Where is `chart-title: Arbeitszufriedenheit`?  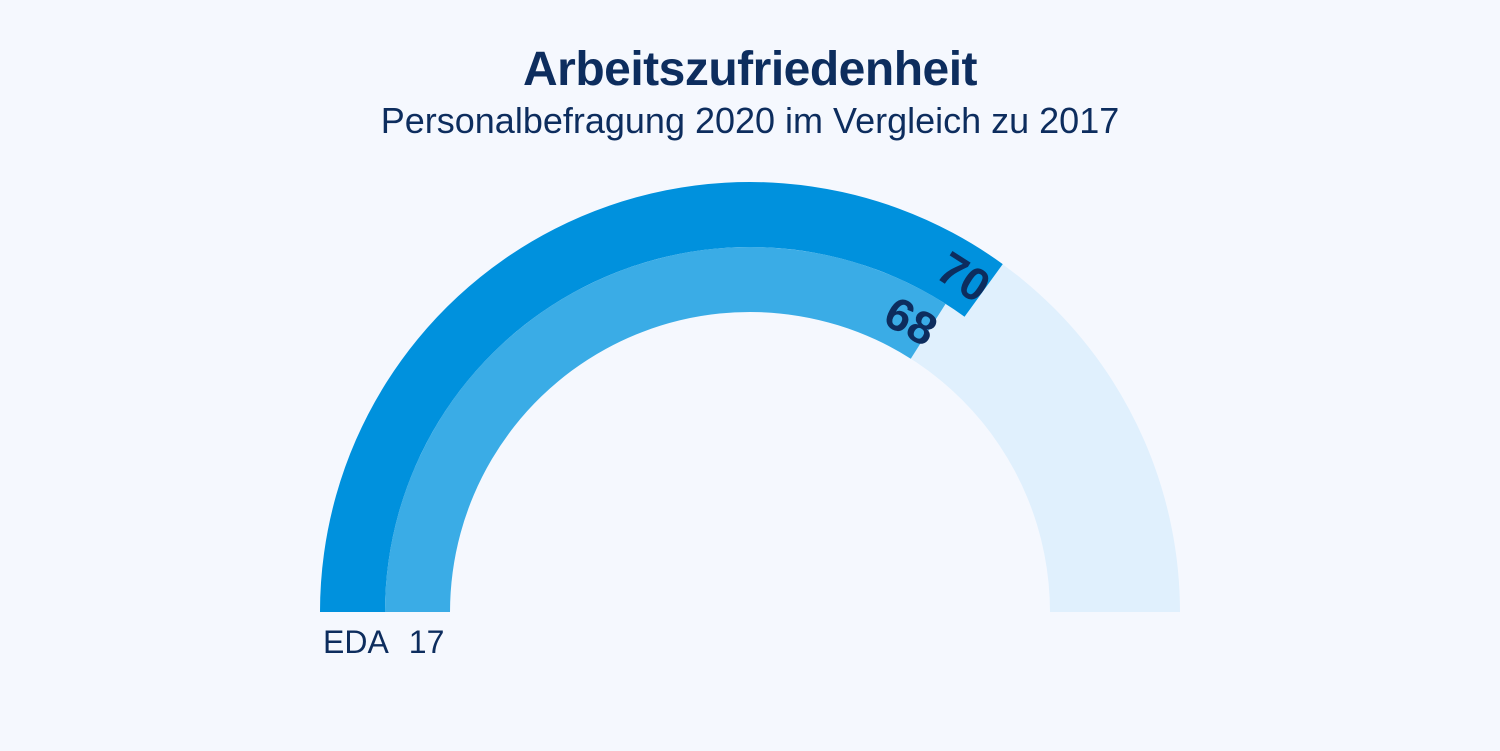
chart-title: Arbeitszufriedenheit is located at coordinates (750, 69).